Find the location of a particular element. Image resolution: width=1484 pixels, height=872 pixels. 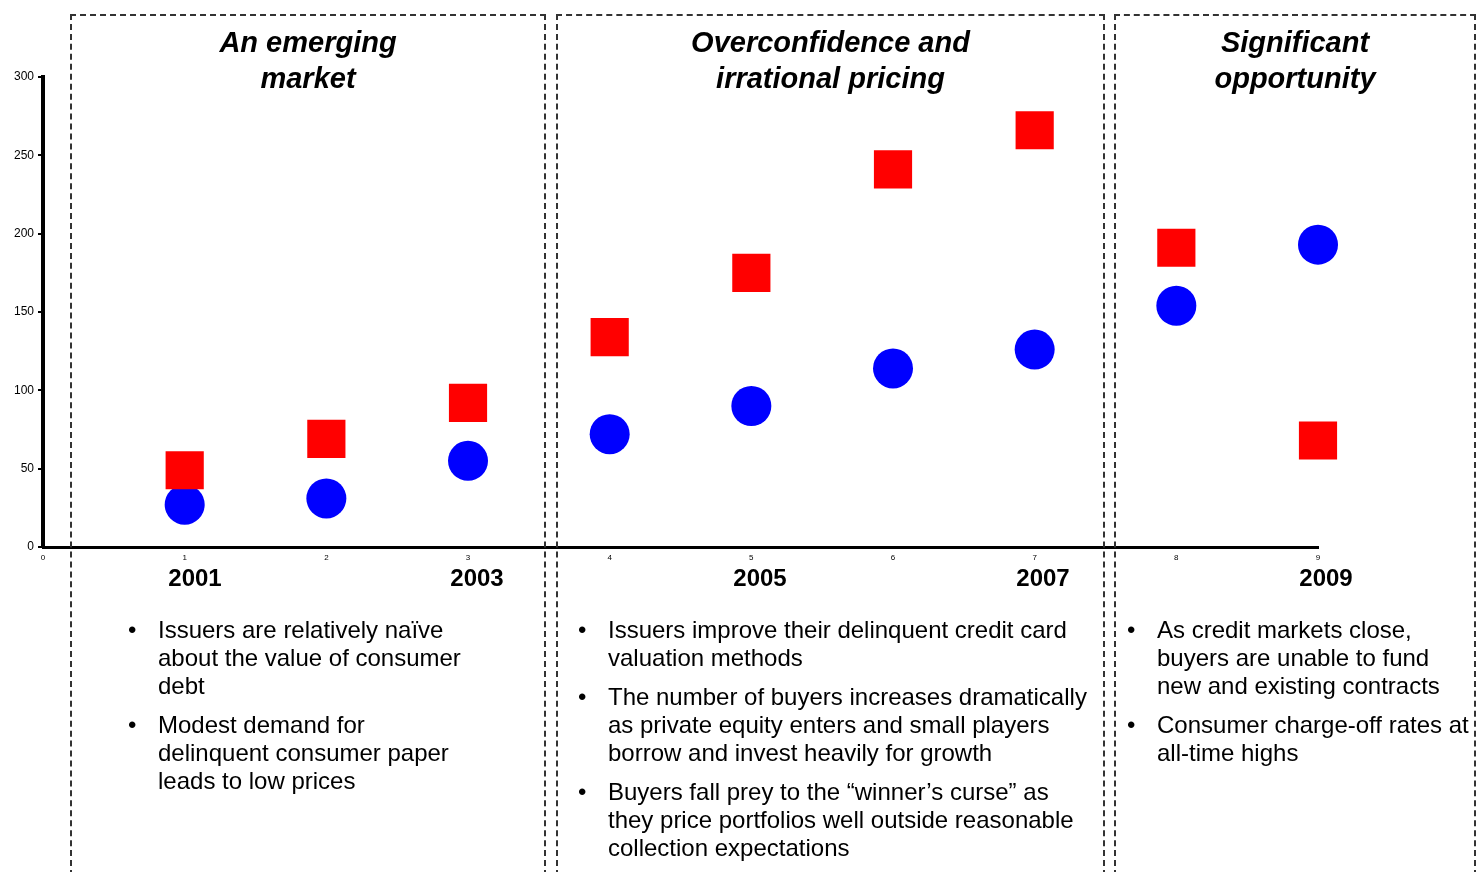

x-tick-label: 6 is located at coordinates (893, 557).